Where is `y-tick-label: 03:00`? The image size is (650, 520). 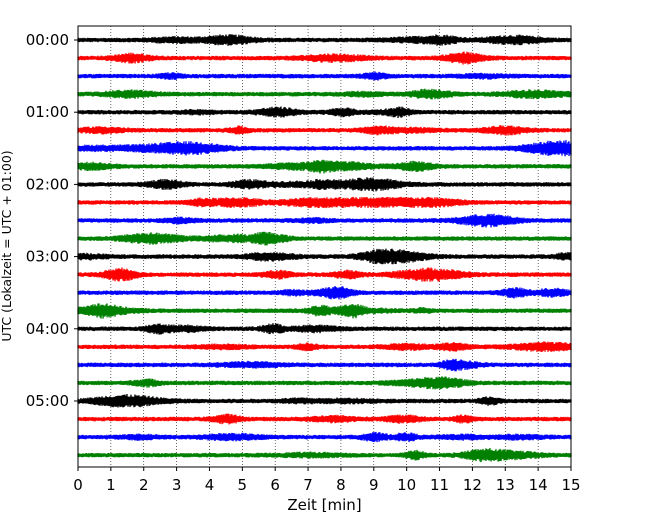
y-tick-label: 03:00 is located at coordinates (47, 257).